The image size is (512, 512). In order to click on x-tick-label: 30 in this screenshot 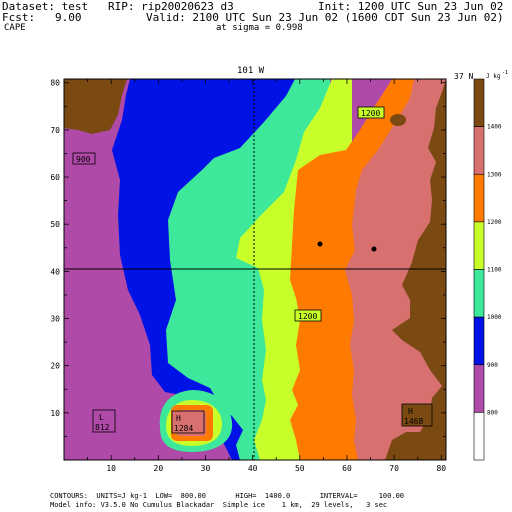, I will do `click(206, 468)`.